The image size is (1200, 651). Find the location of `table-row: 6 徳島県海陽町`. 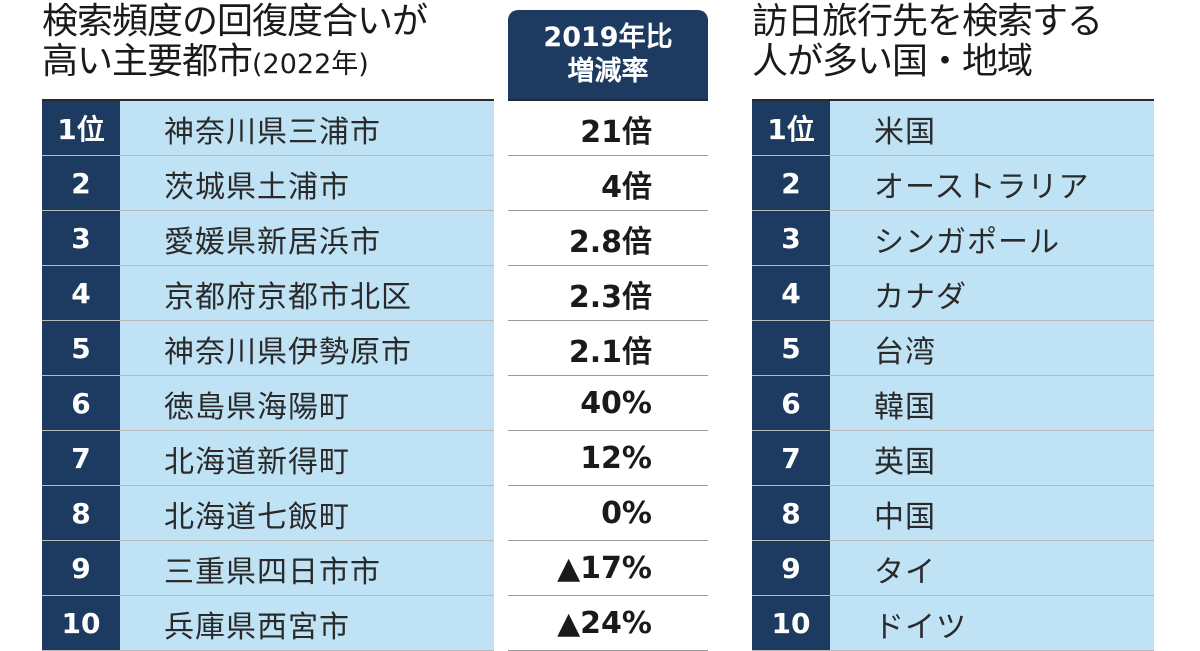

table-row: 6 徳島県海陽町 is located at coordinates (268, 403).